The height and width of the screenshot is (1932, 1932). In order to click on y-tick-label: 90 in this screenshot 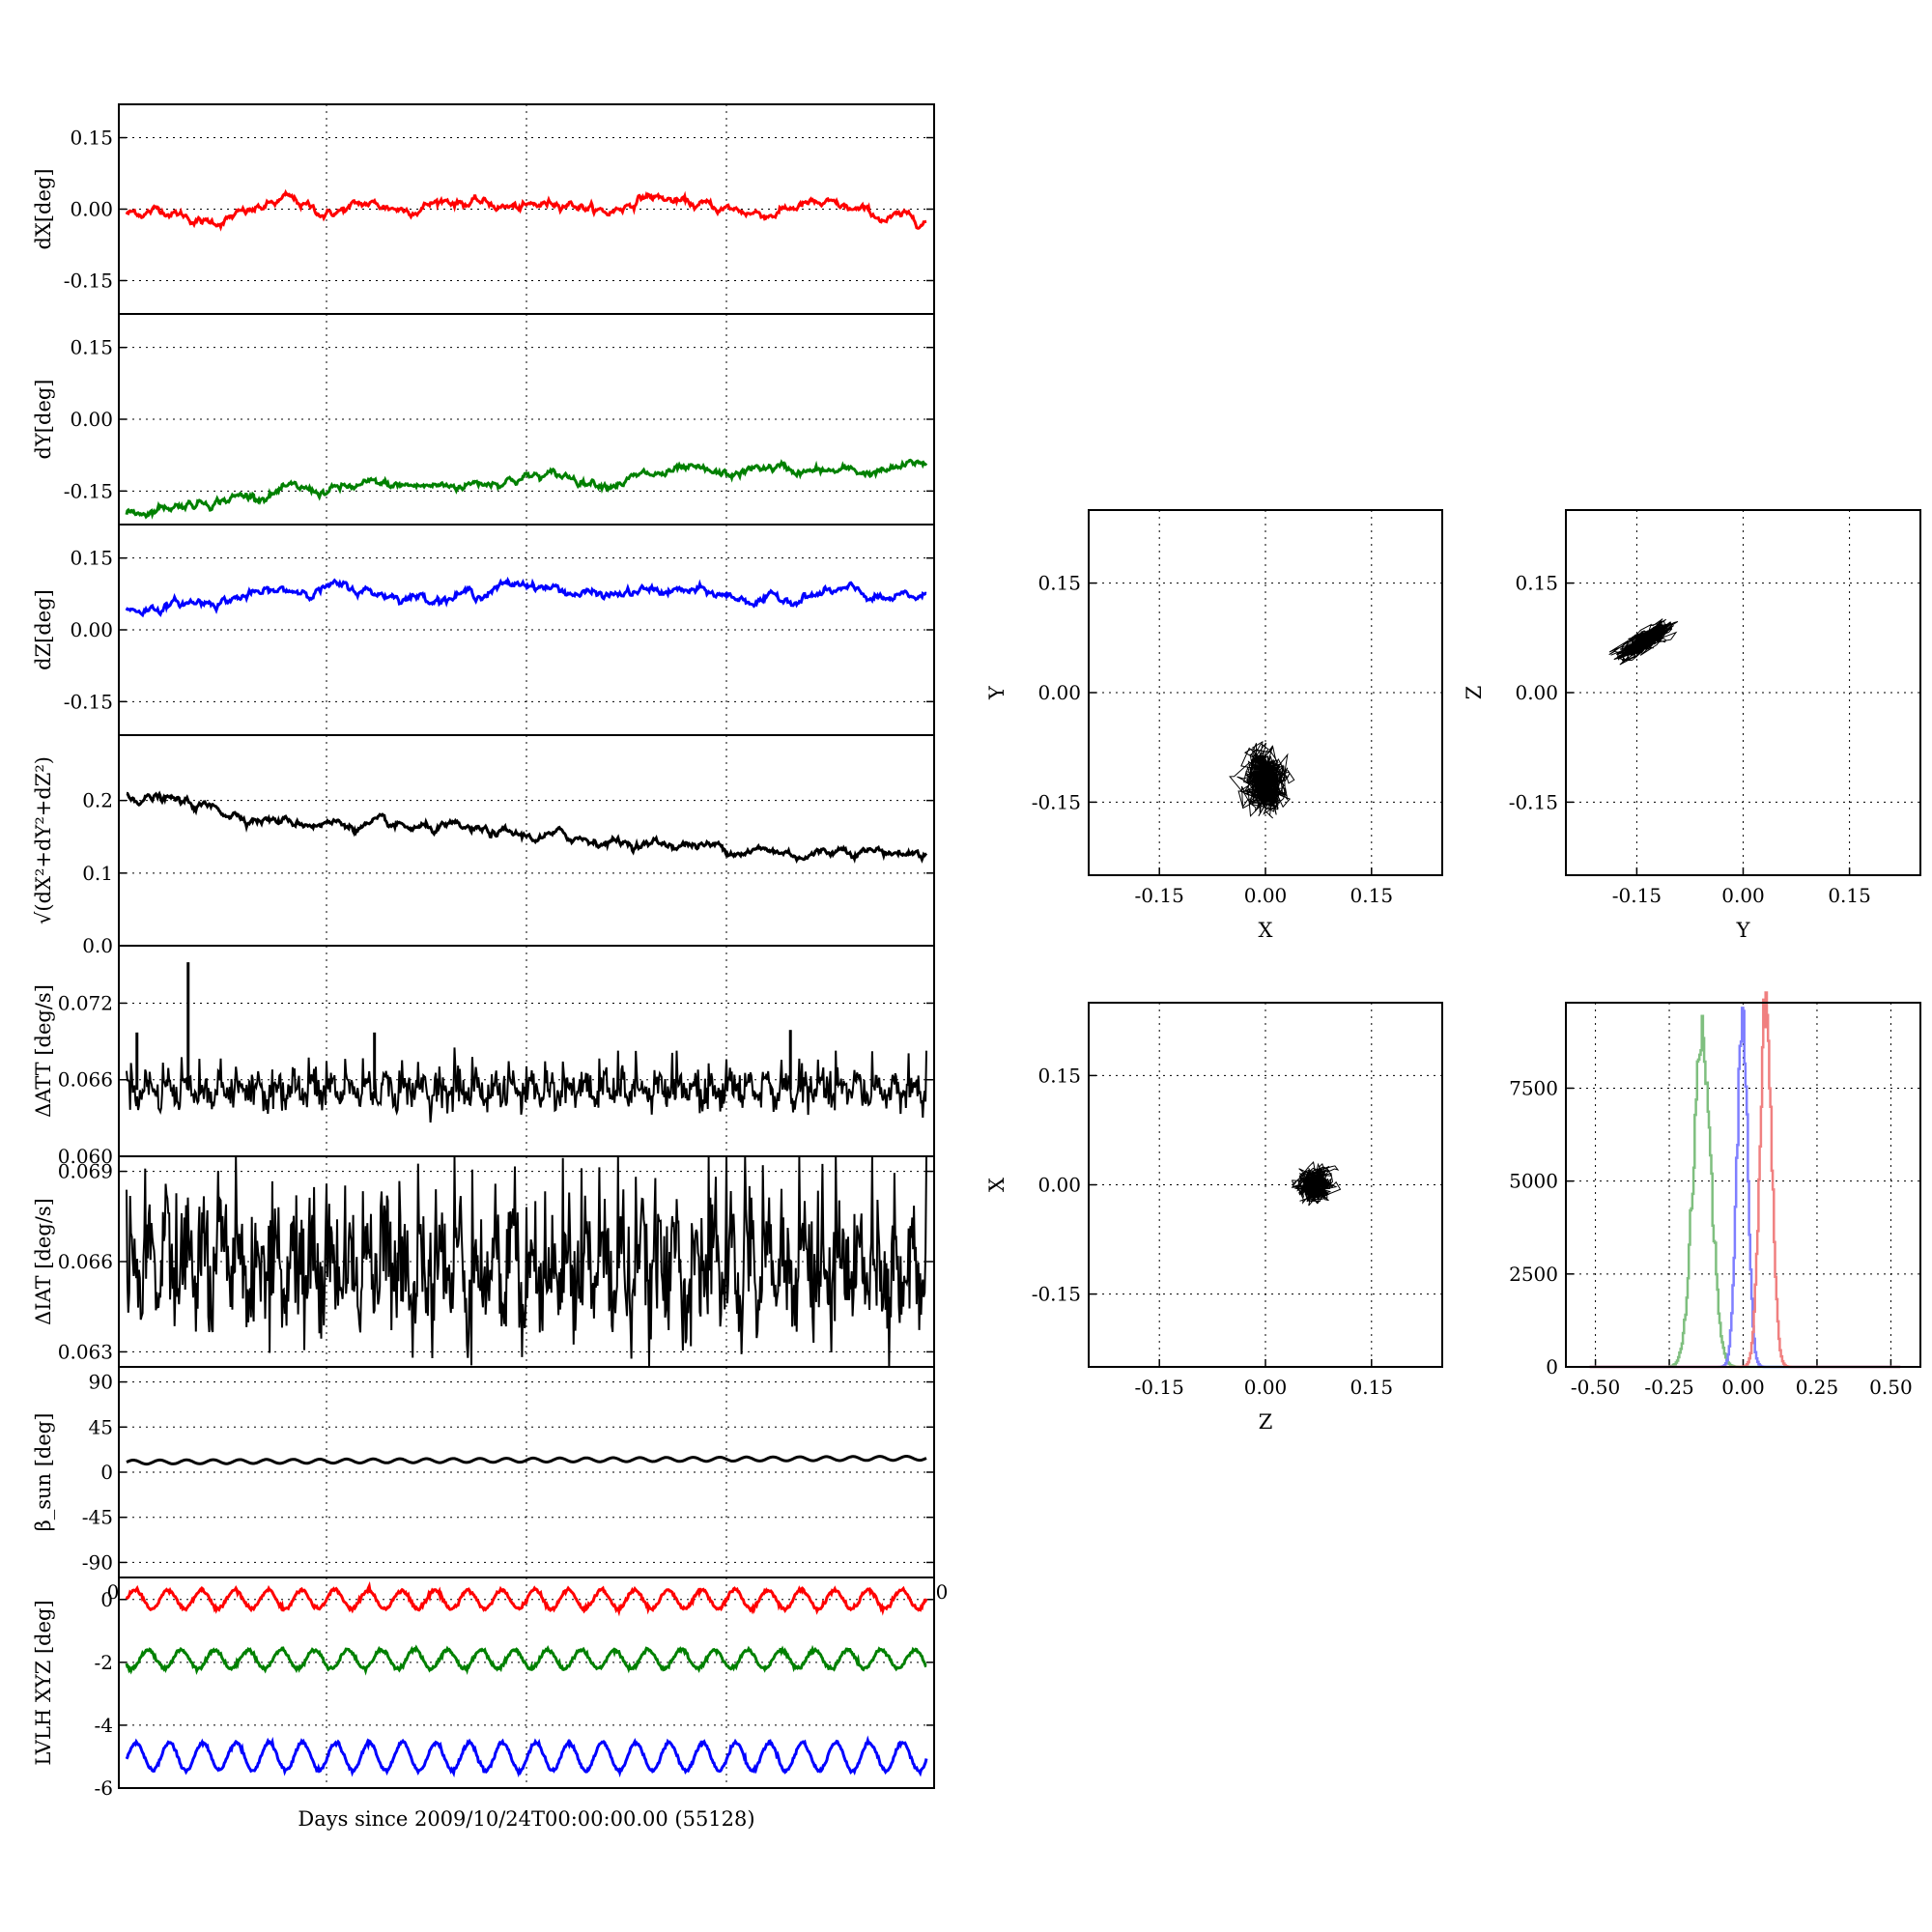, I will do `click(101, 1382)`.